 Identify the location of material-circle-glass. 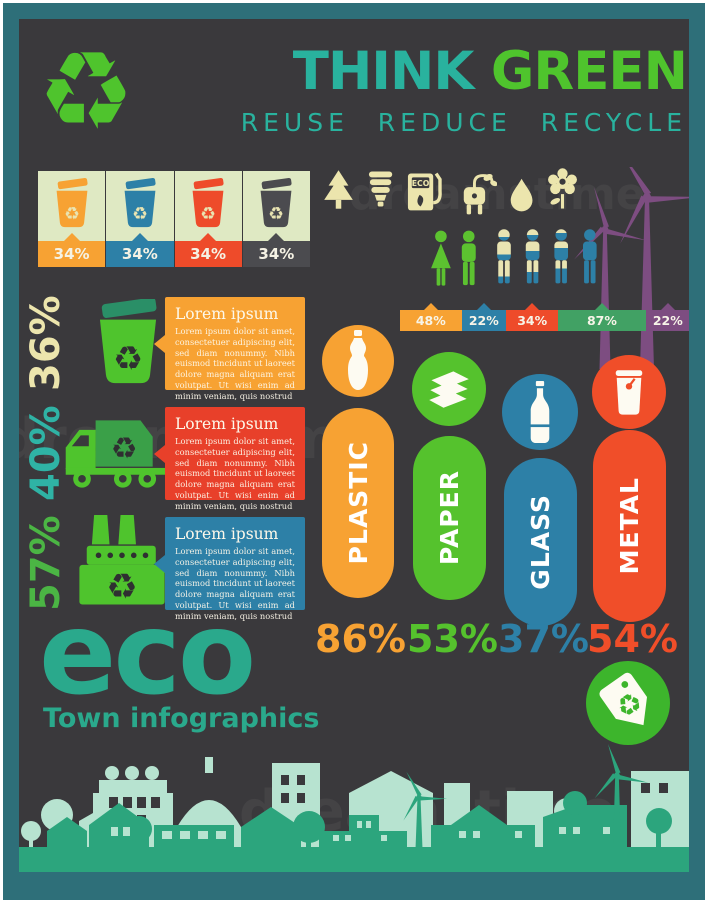
(540, 412).